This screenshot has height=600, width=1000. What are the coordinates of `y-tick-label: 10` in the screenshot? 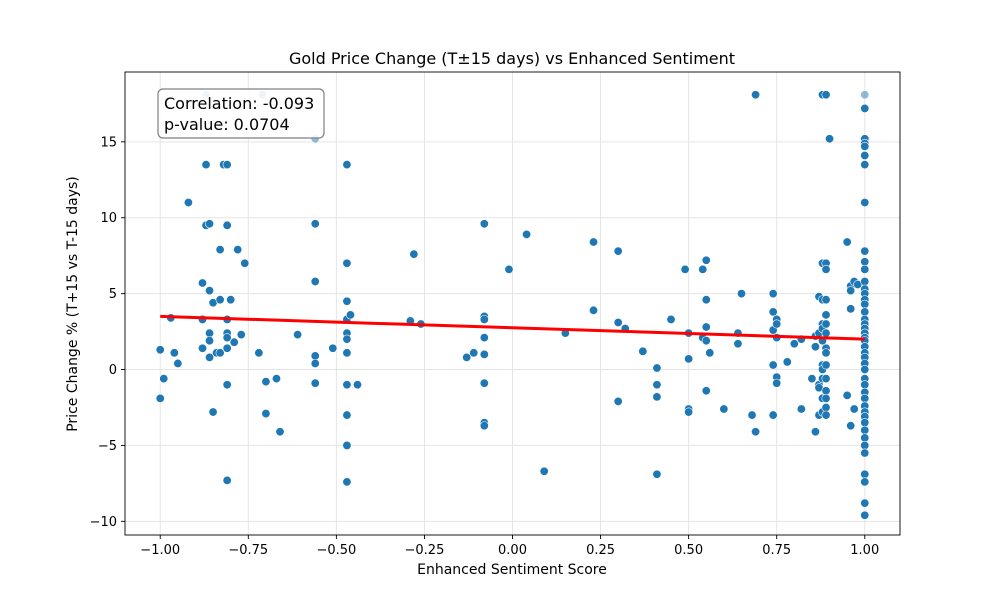 It's located at (108, 218).